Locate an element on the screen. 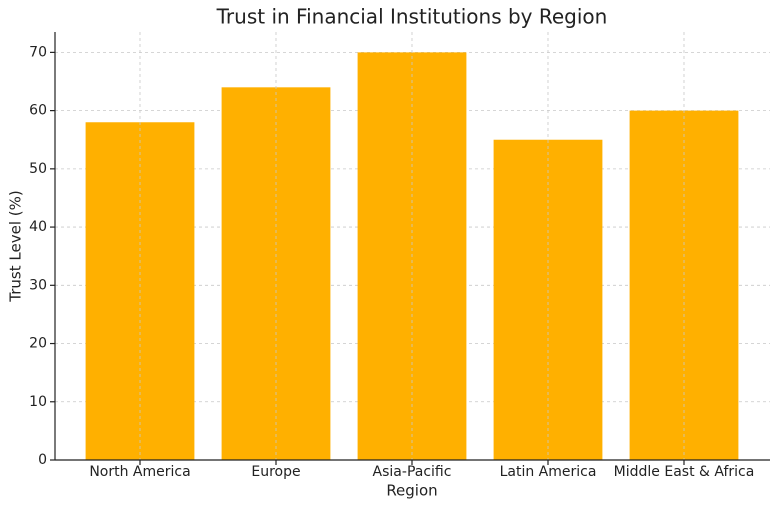  x-tick-label: Middle East & Africa is located at coordinates (684, 472).